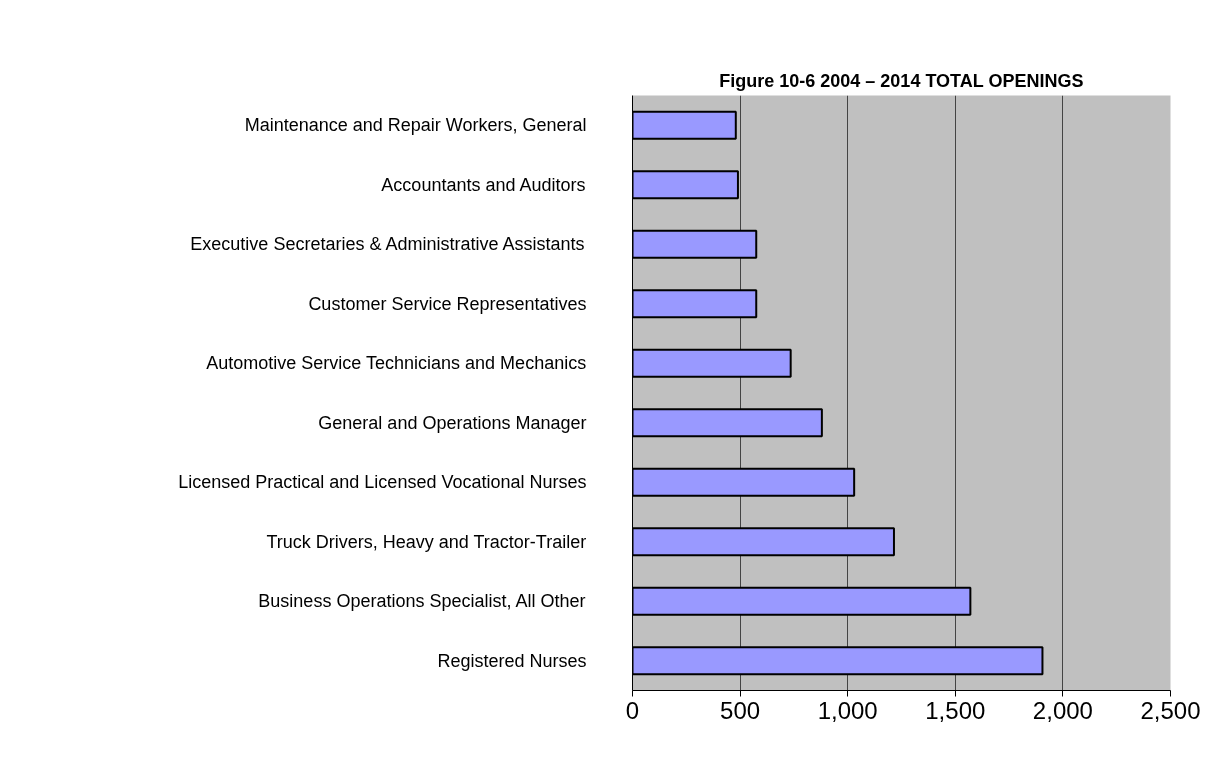 This screenshot has width=1223, height=778. I want to click on y-tick-label: Executive Secretaries & Administrative Assistants, so click(387, 244).